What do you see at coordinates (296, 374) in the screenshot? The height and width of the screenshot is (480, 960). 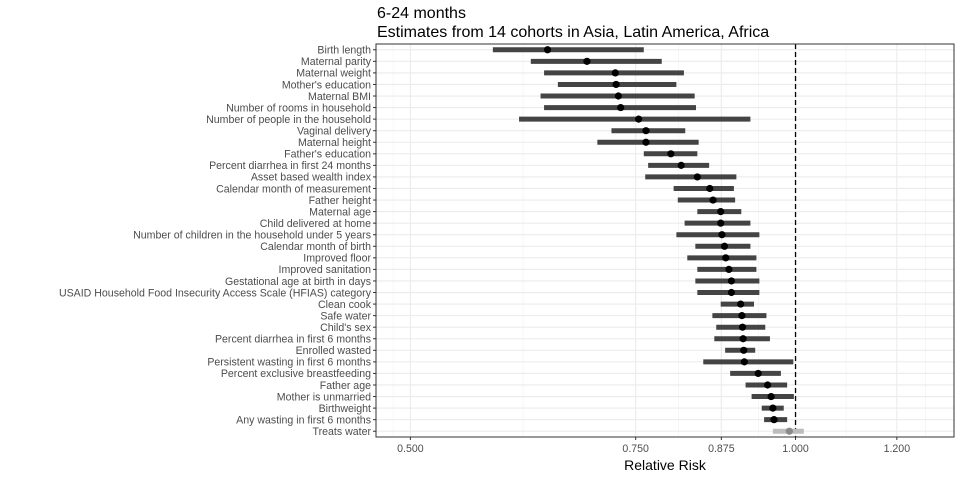 I see `y-tick-label: Percent exclusive breastfeeding` at bounding box center [296, 374].